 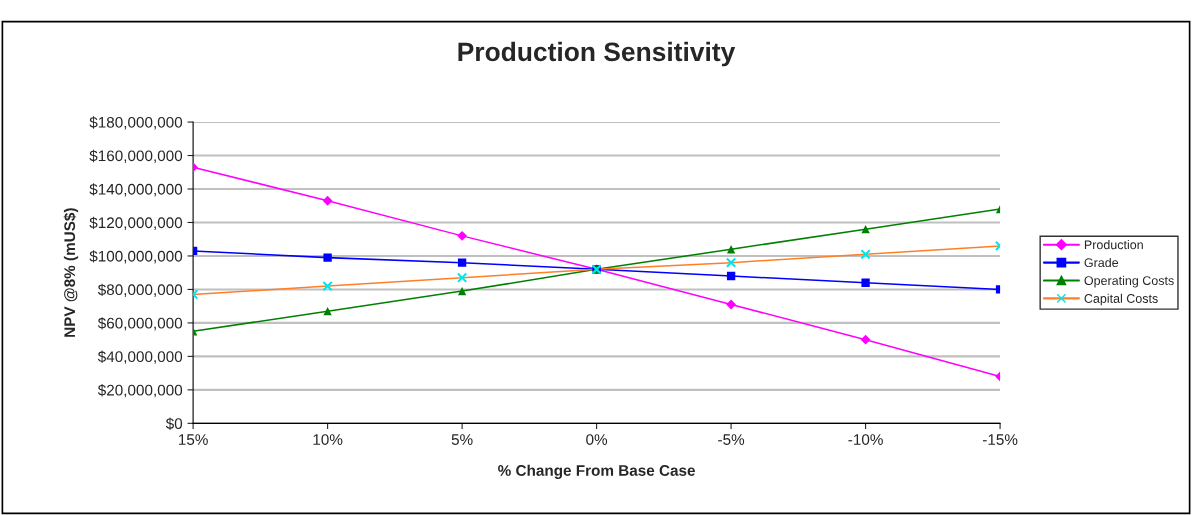 What do you see at coordinates (140, 391) in the screenshot?
I see `y-tick-label: $20,000,000` at bounding box center [140, 391].